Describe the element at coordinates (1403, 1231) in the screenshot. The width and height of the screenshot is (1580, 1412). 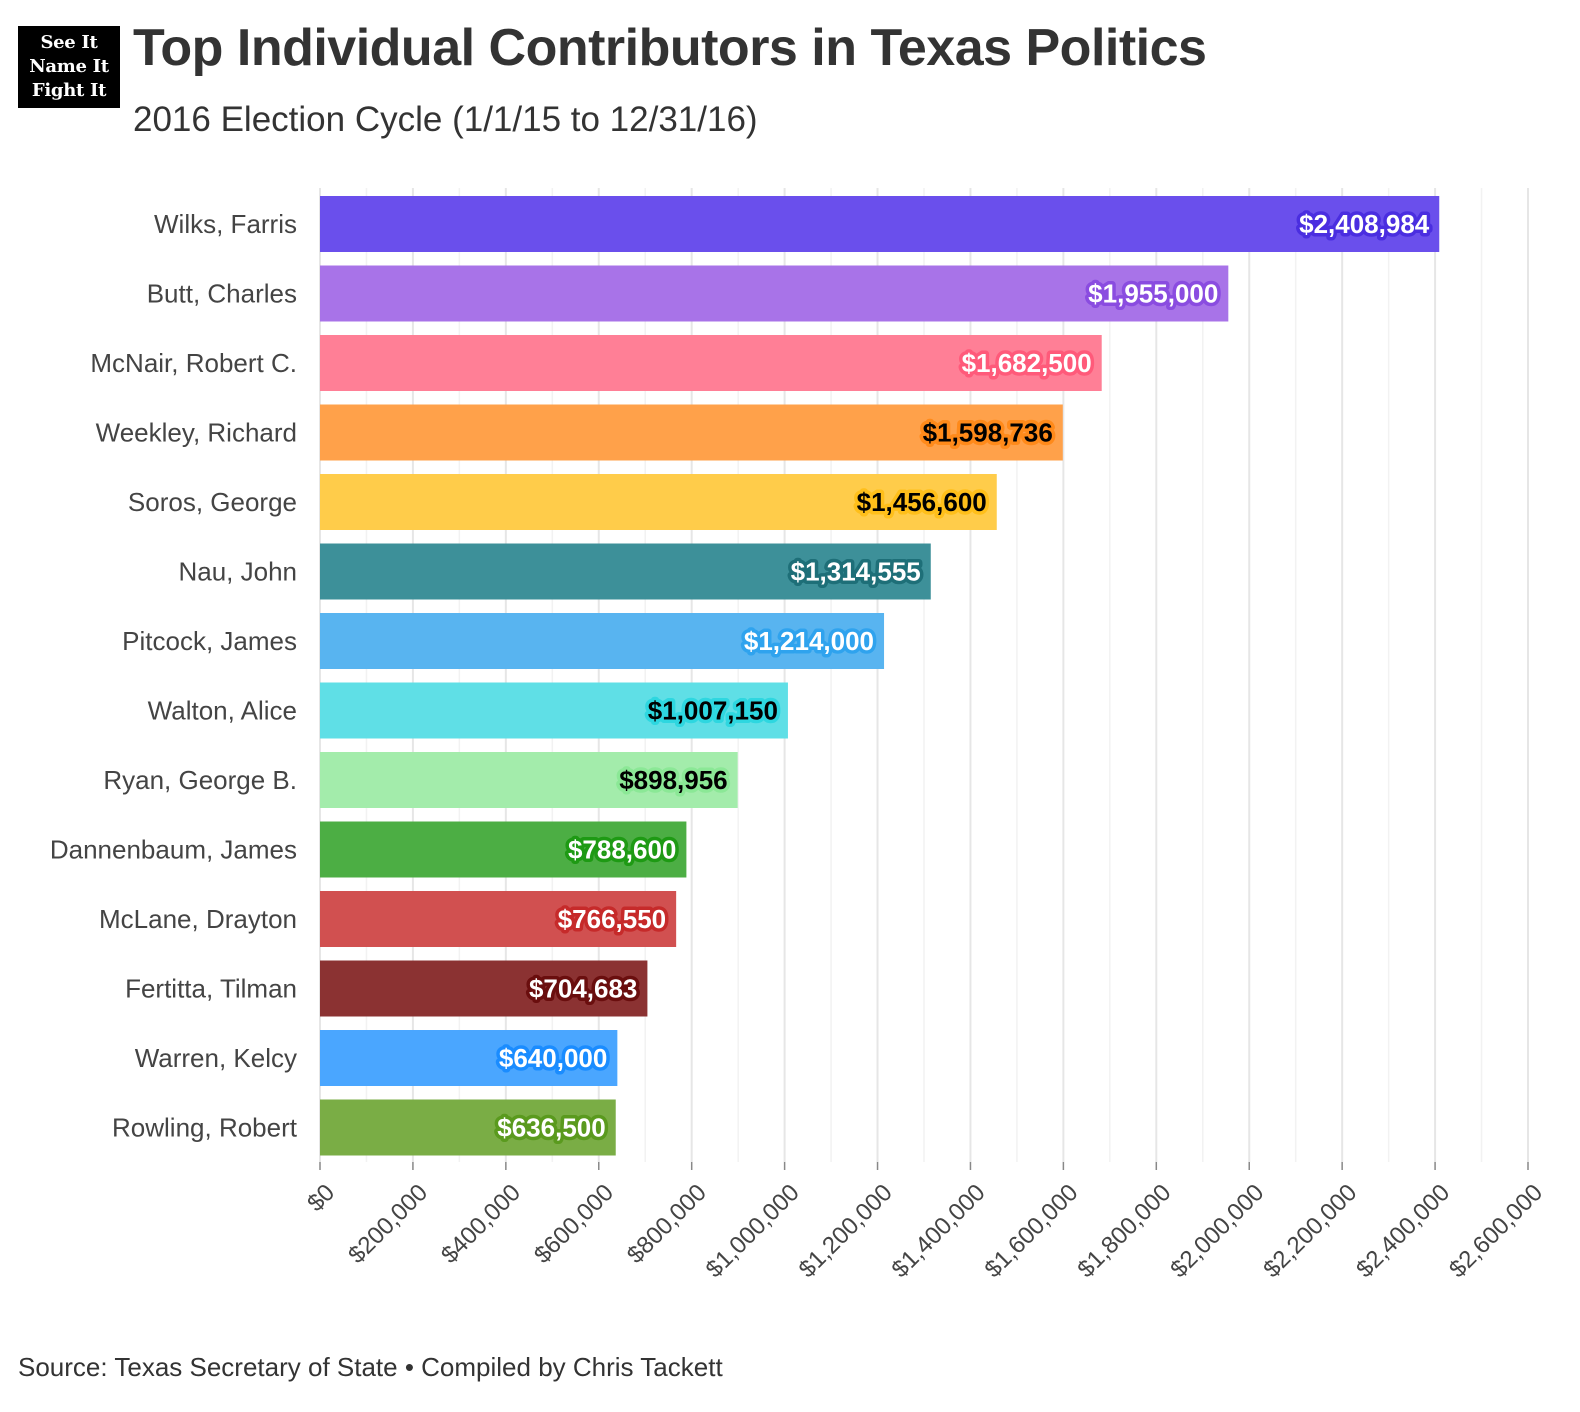
I see `x-axis-tick-label: $2,400,000` at that location.